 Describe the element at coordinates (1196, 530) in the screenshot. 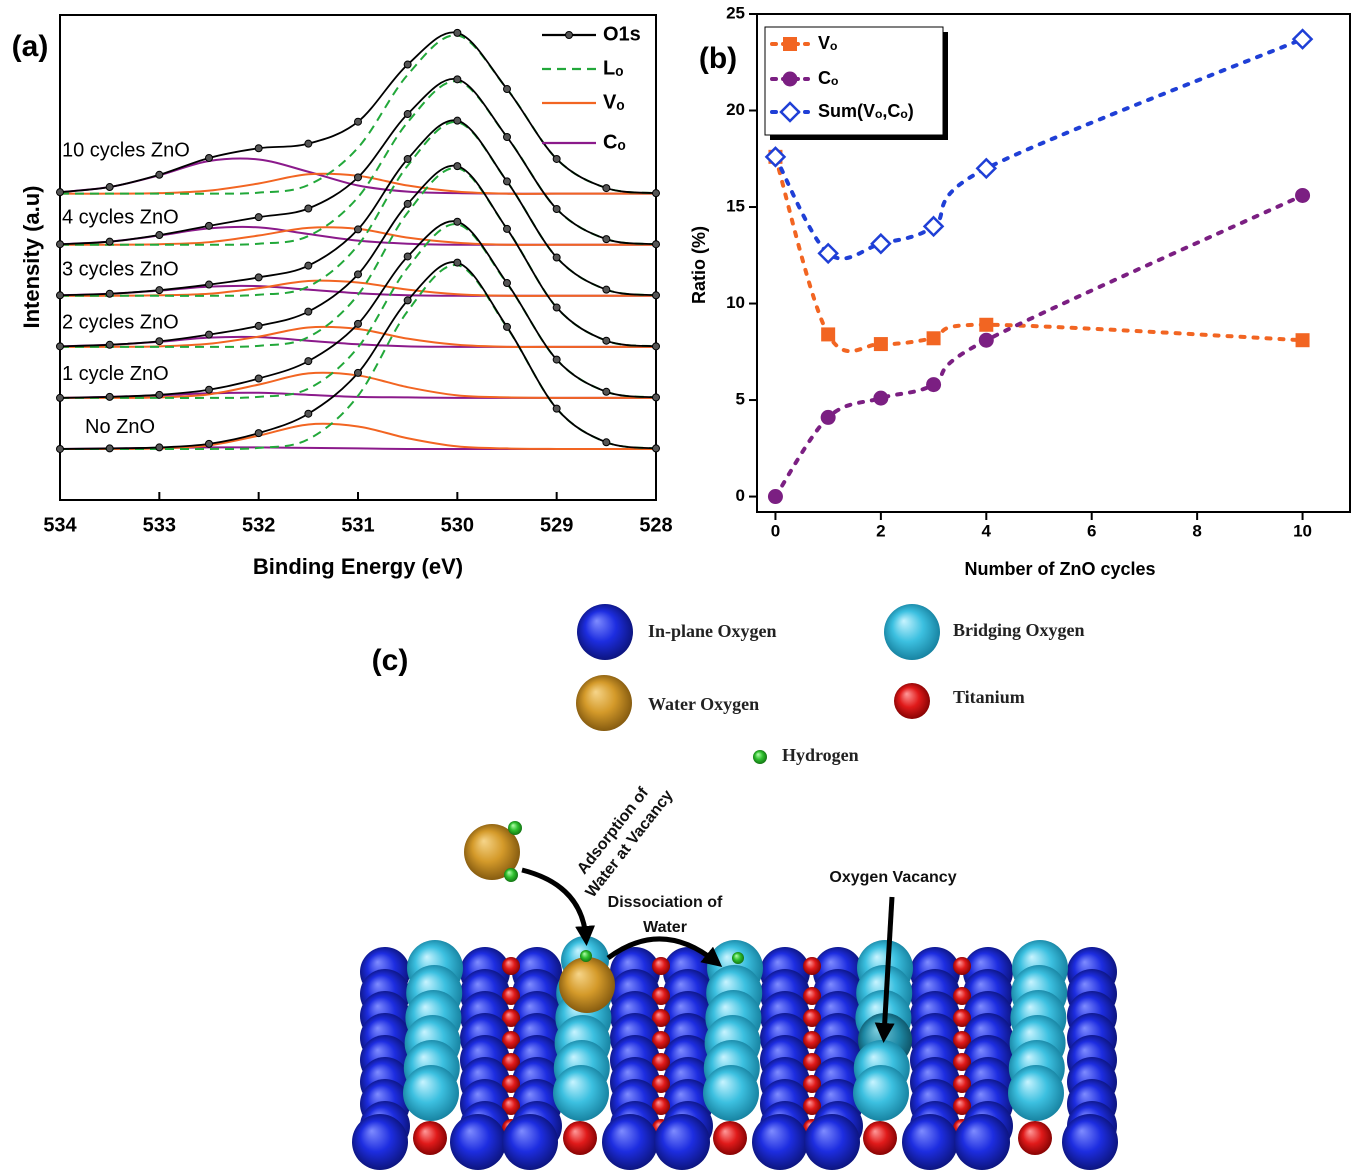

I see `x-tick-label: 8` at that location.